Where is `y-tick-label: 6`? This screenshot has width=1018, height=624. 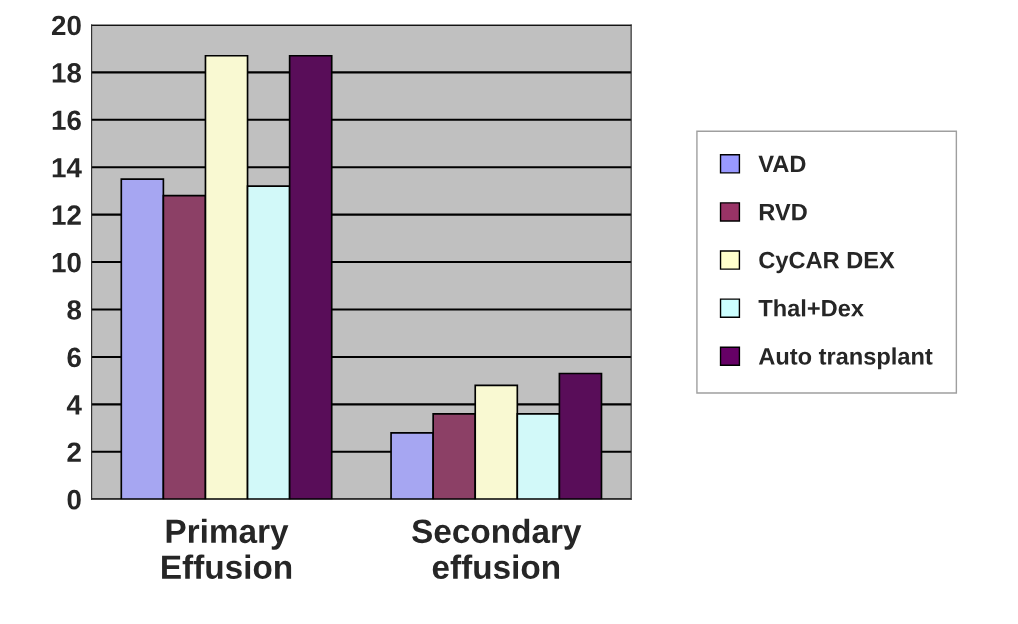 y-tick-label: 6 is located at coordinates (74, 357).